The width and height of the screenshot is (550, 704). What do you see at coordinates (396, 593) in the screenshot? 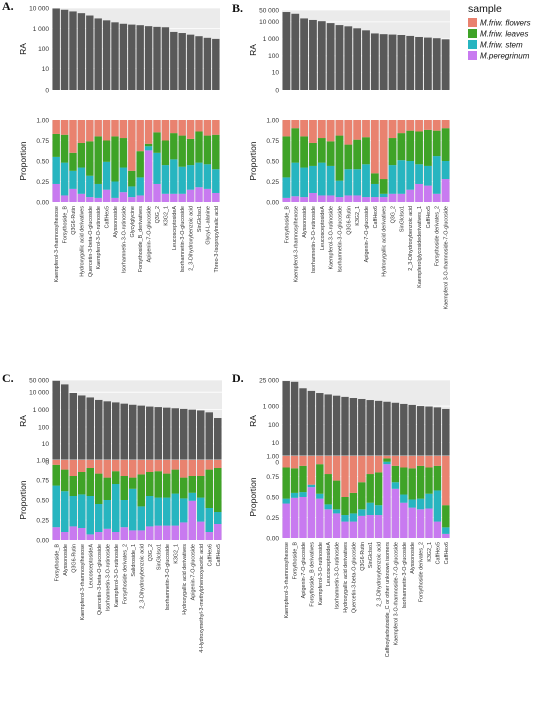
I see `category-label: Kaempferol 3-O-rhamnoside-7-O-glucoside` at bounding box center [396, 593].